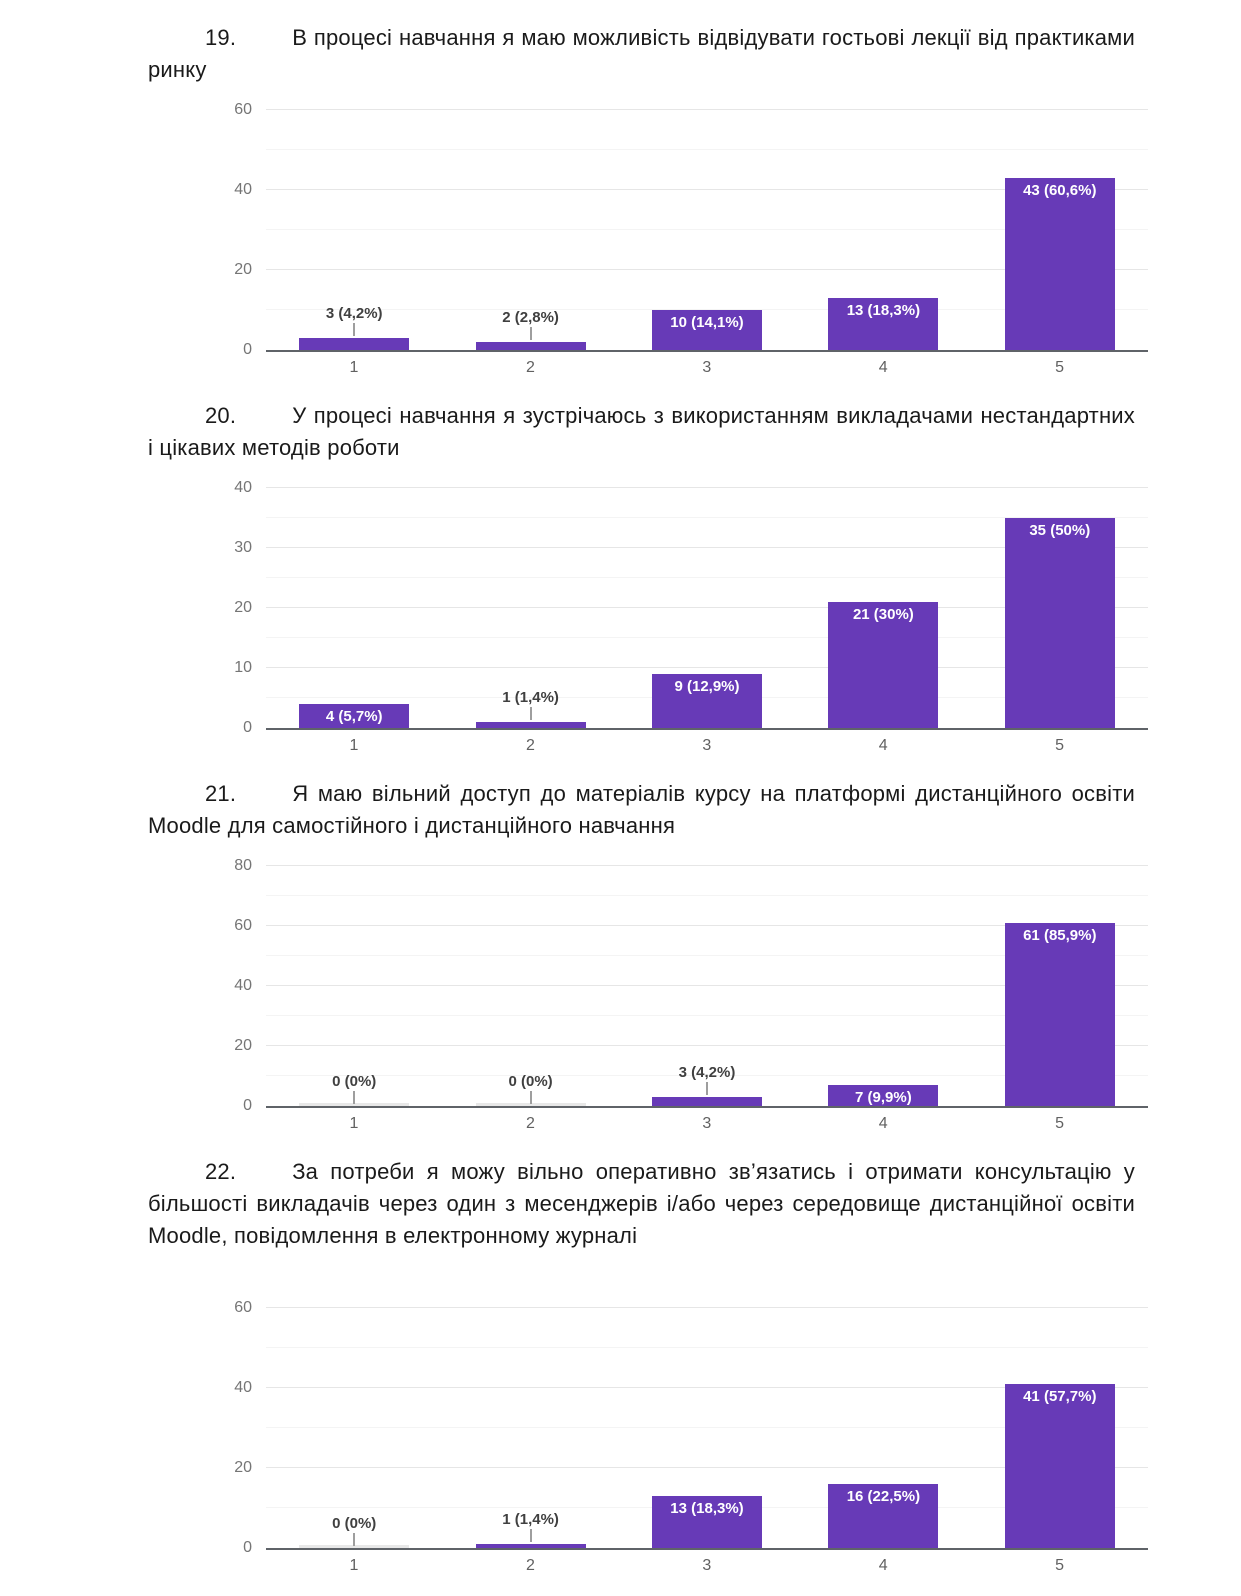 Image resolution: width=1241 pixels, height=1596 pixels. I want to click on category-slot: 41 (57,7%), so click(1060, 1428).